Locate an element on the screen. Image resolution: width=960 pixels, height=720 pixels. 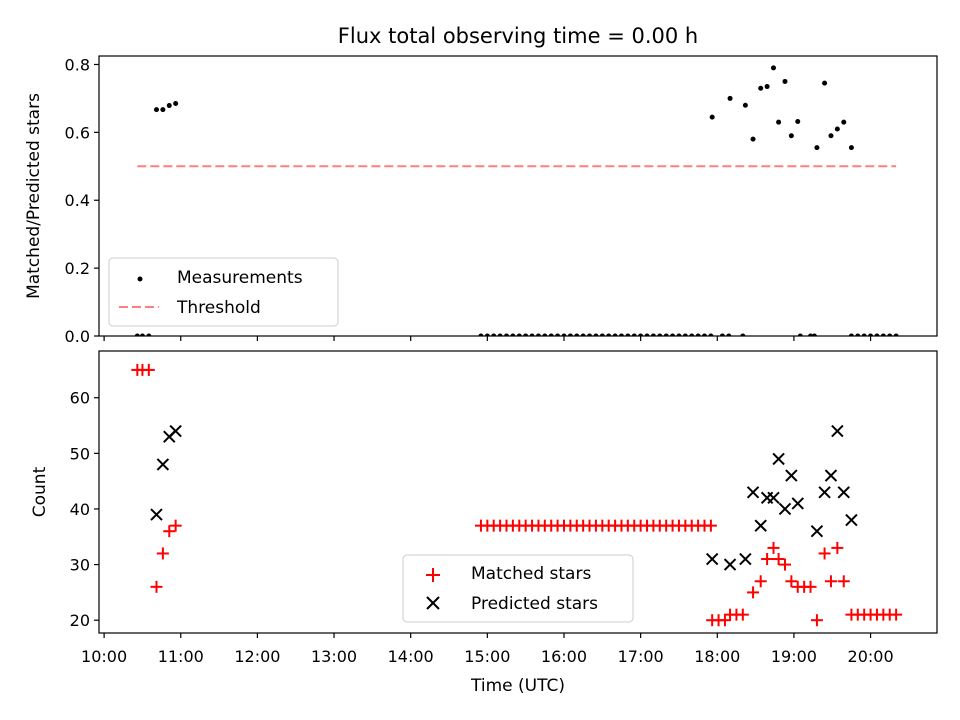
legend-label-measurements: Measurements is located at coordinates (240, 278).